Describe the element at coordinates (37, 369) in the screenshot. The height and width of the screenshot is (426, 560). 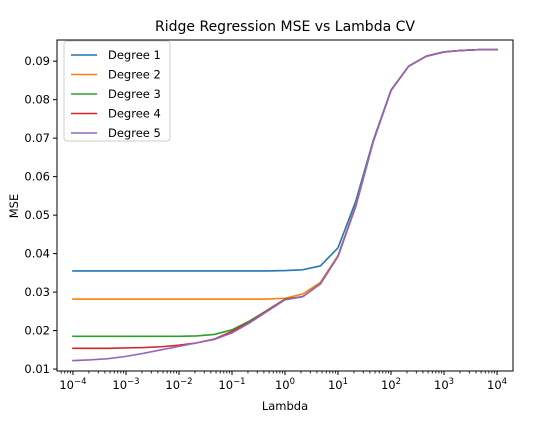
I see `y-tick-label: 0.01` at that location.